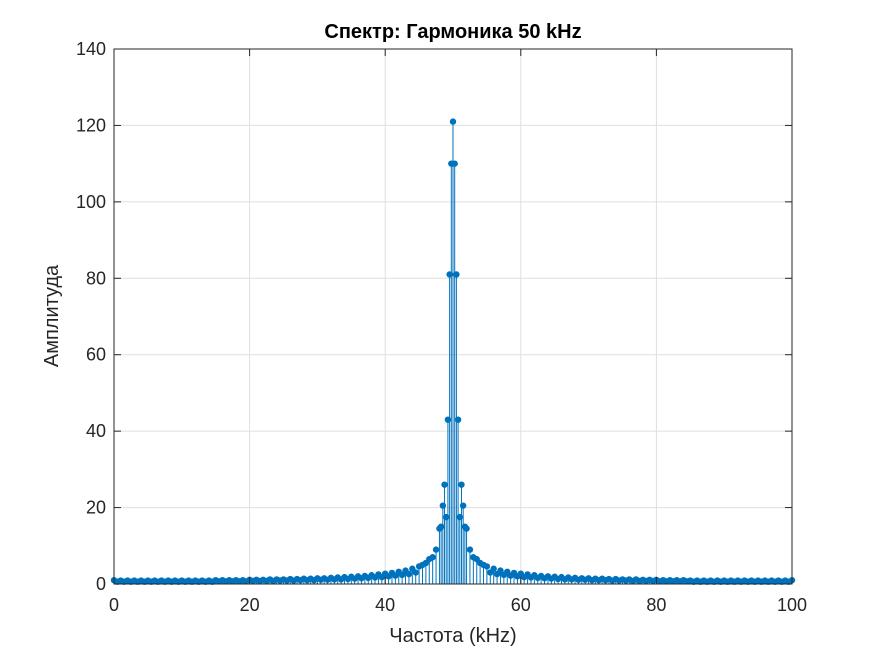 This screenshot has width=875, height=656. I want to click on x-tick-label: 100, so click(792, 605).